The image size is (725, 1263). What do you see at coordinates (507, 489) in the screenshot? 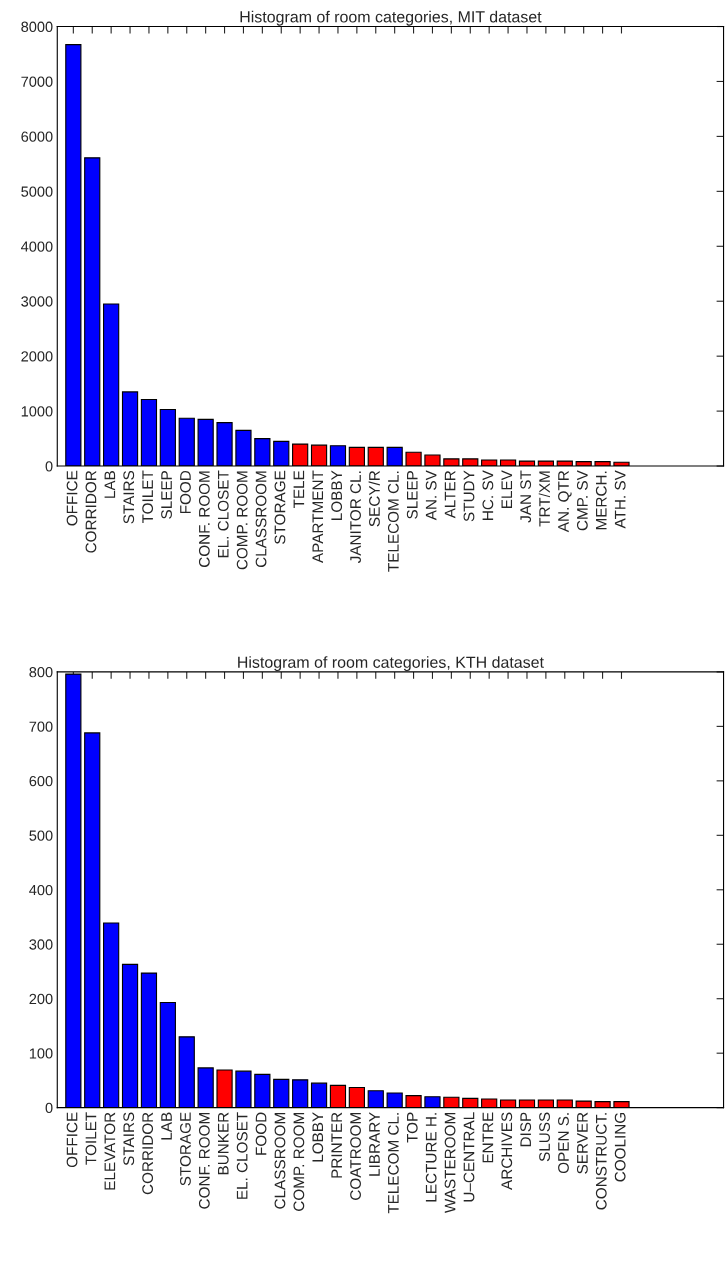
I see `x-tick-label: ELEV` at bounding box center [507, 489].